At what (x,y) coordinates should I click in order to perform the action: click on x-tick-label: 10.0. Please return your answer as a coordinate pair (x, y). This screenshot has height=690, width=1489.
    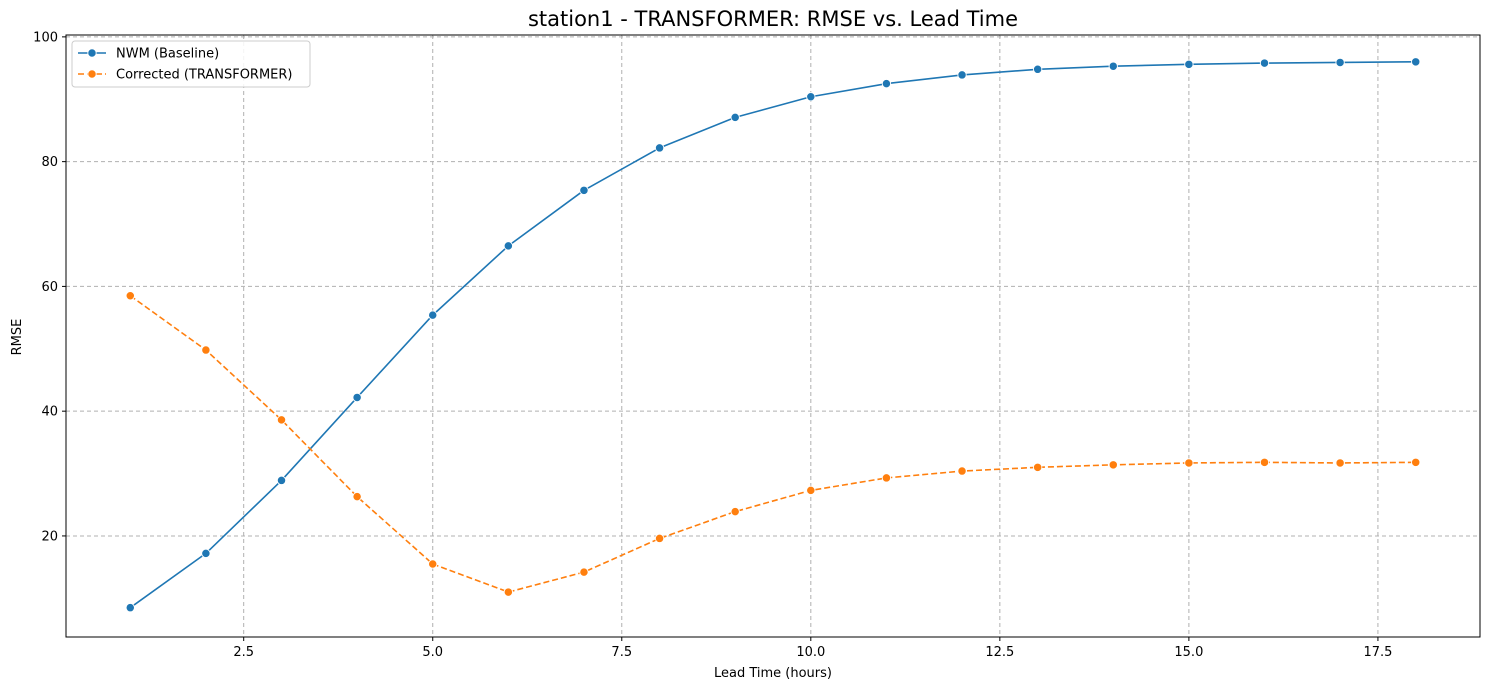
    Looking at the image, I should click on (810, 652).